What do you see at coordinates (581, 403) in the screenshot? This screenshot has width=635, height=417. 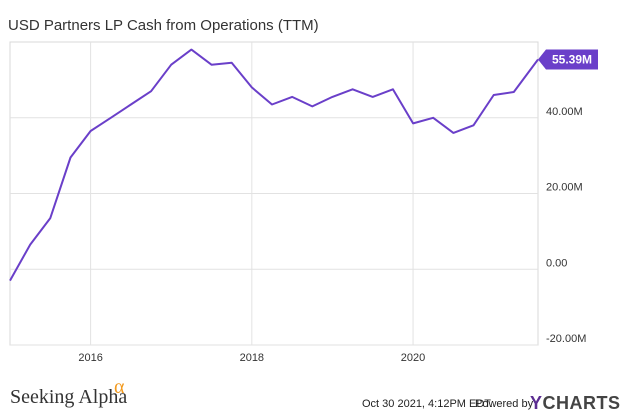 I see `ycharts-logo-text: CHARTS` at bounding box center [581, 403].